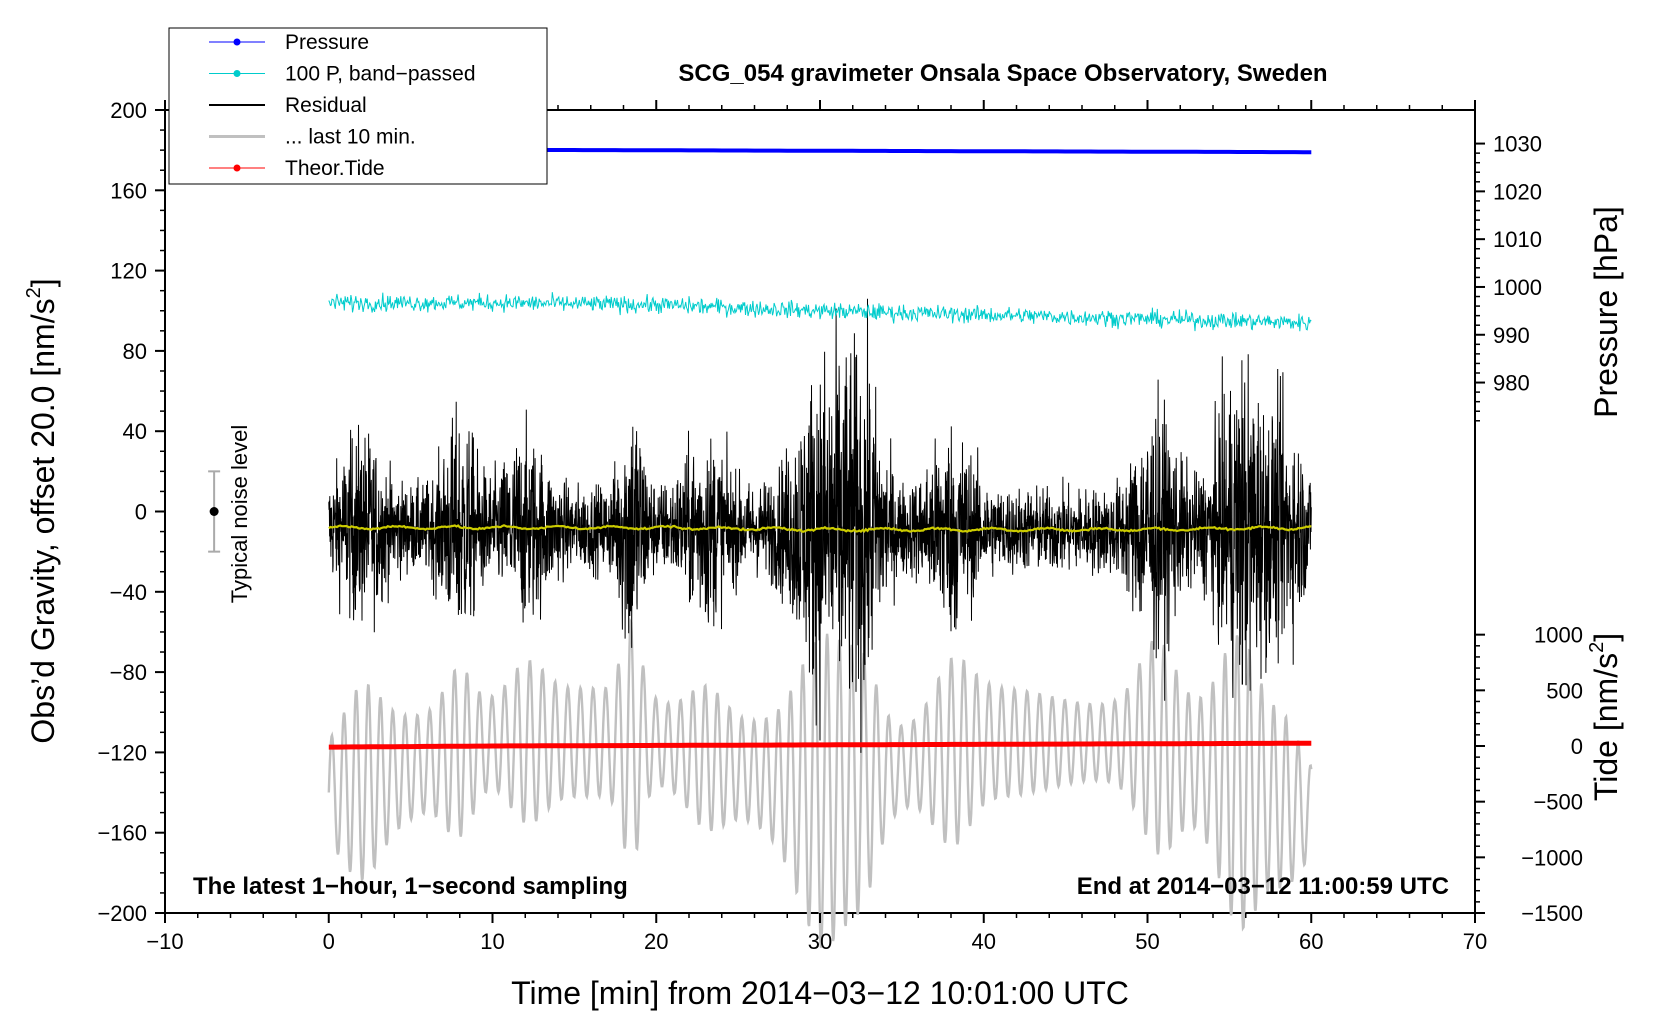  Describe the element at coordinates (1147, 941) in the screenshot. I see `x-tick-label: 50` at that location.